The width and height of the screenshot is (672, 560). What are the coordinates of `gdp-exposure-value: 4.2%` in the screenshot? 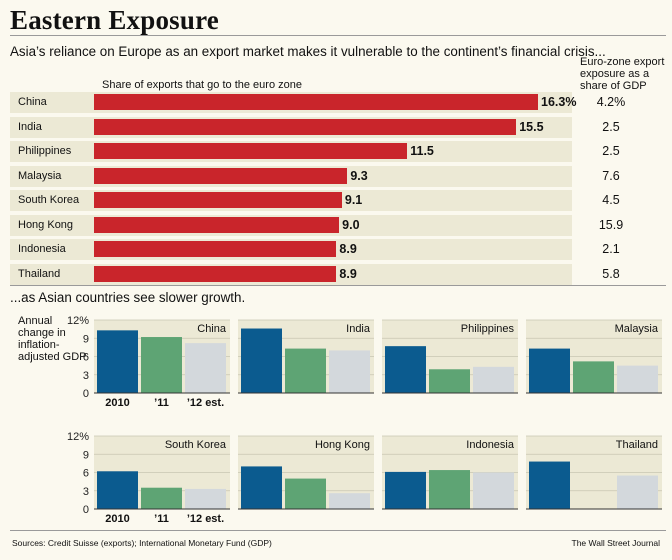 It's located at (611, 102).